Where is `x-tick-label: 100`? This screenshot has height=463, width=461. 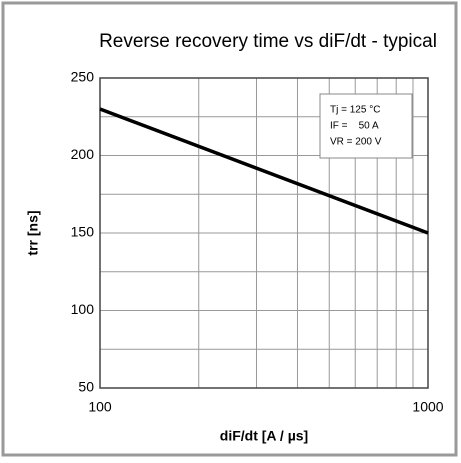
x-tick-label: 100 is located at coordinates (100, 407).